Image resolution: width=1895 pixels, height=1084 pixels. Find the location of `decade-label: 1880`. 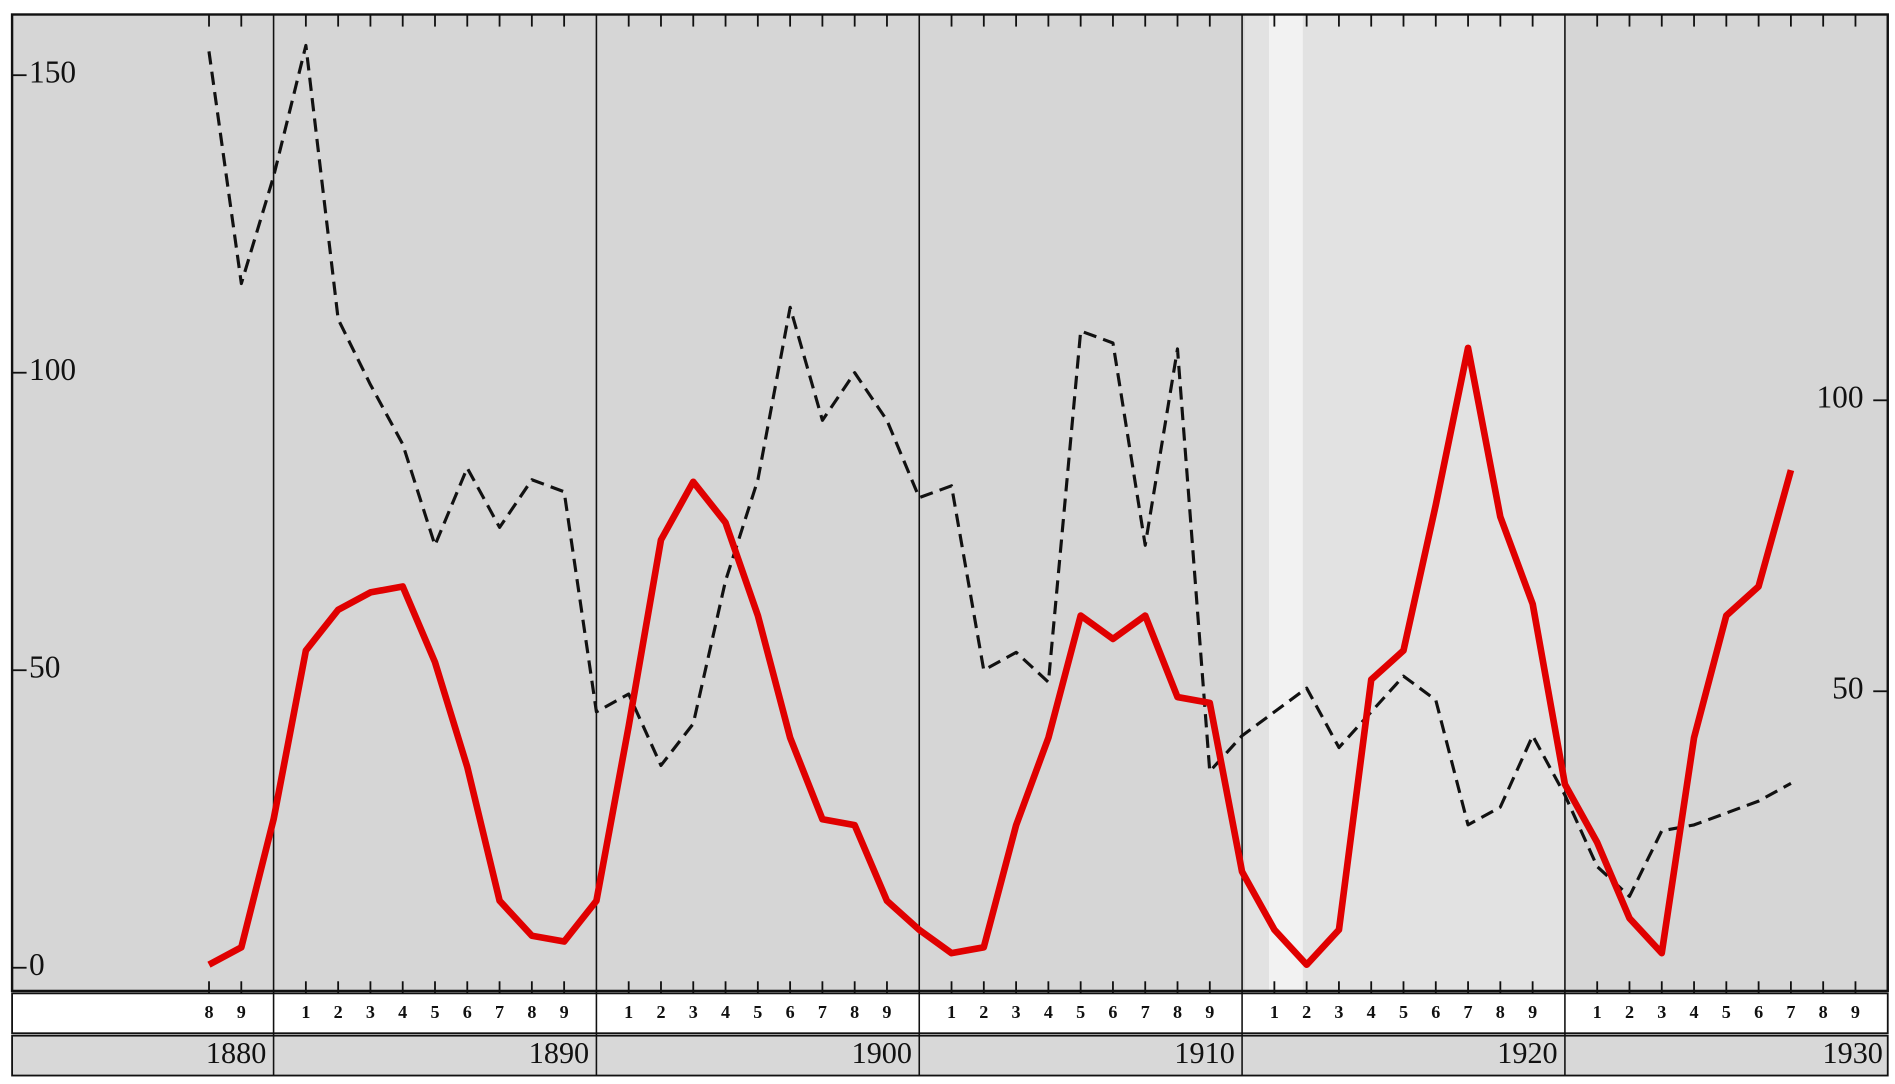

decade-label: 1880 is located at coordinates (236, 1053).